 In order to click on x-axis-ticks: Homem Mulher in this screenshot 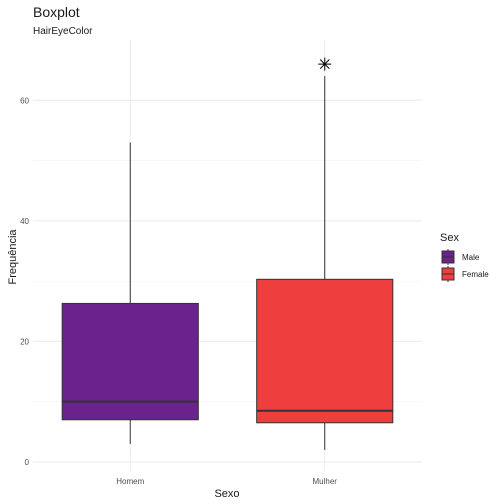, I will do `click(226, 481)`.